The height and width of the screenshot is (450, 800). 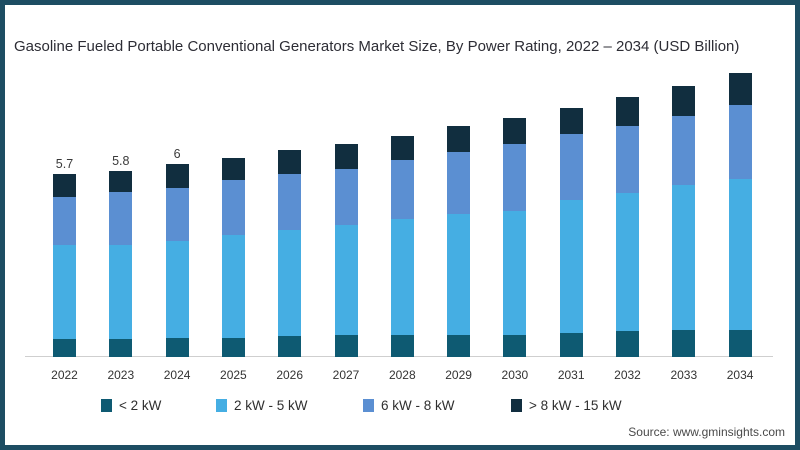 I want to click on bar-2028, so click(x=402, y=246).